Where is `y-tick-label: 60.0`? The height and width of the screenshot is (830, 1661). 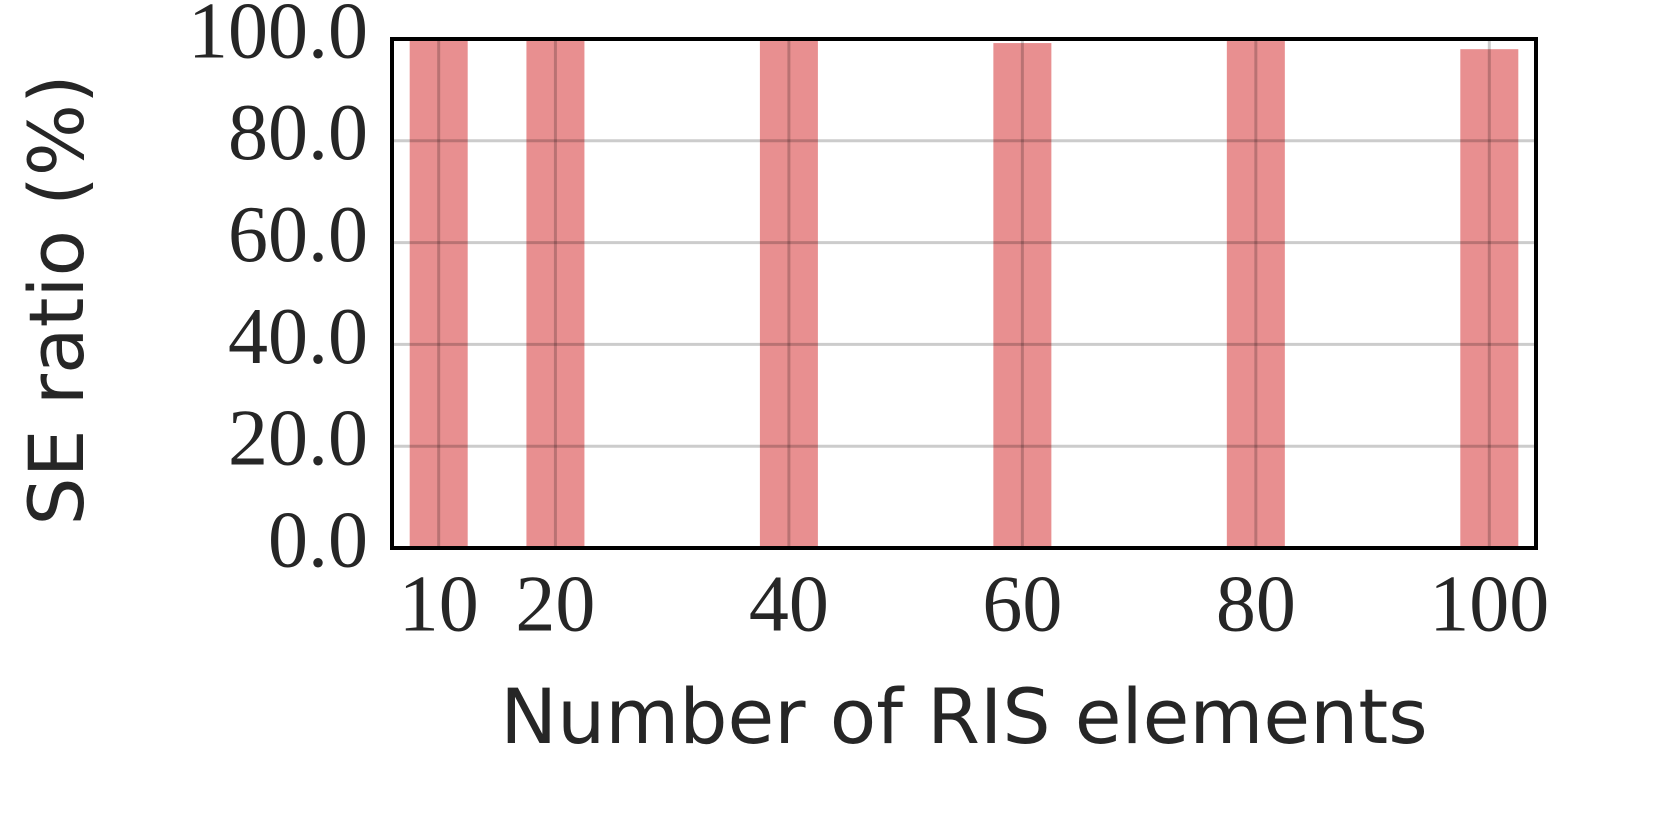
y-tick-label: 60.0 is located at coordinates (298, 235).